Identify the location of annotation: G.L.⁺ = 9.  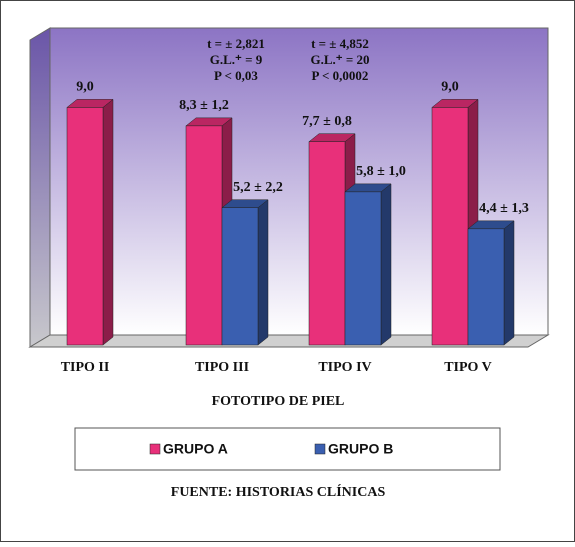
(236, 59).